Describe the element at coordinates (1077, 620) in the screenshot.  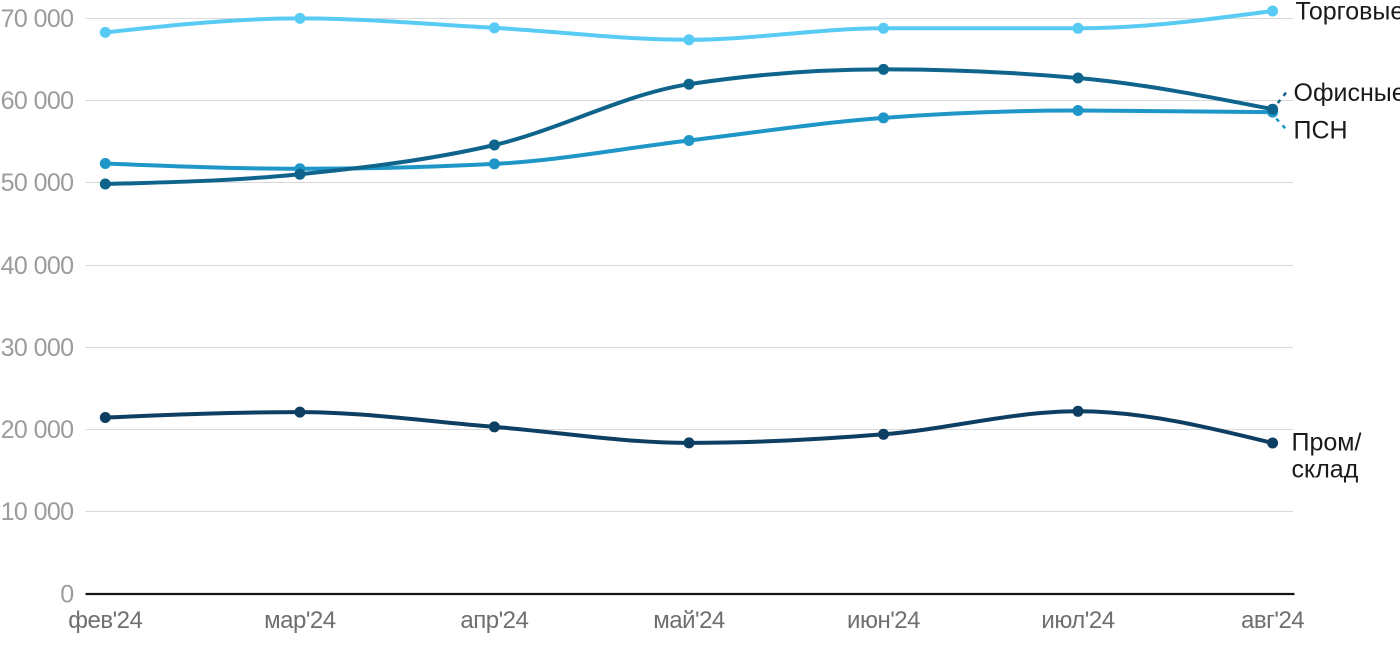
I see `svg-text: июл'24` at that location.